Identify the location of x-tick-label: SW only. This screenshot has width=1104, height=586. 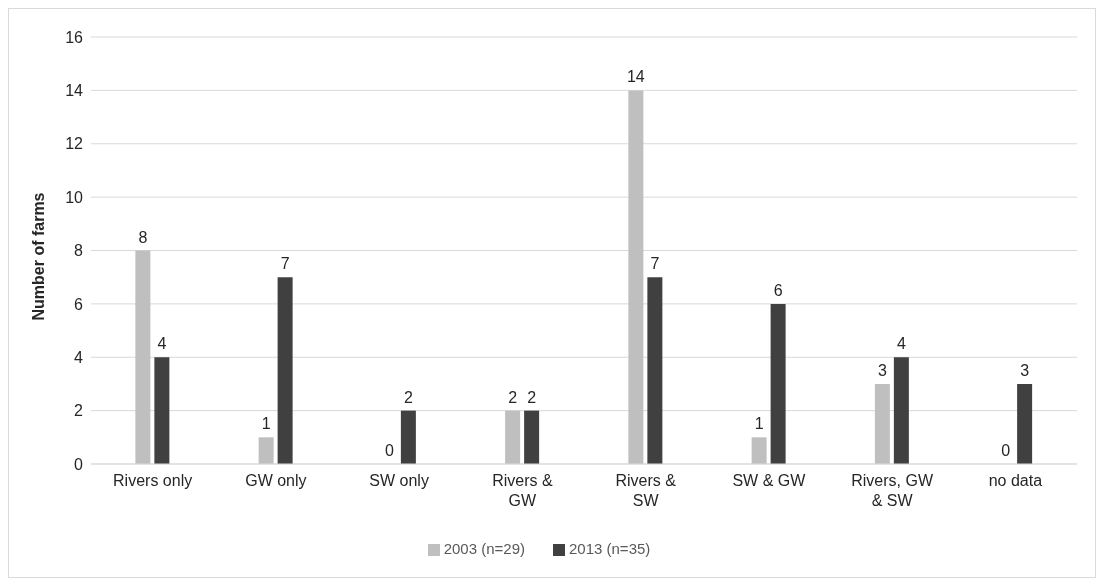
(399, 480).